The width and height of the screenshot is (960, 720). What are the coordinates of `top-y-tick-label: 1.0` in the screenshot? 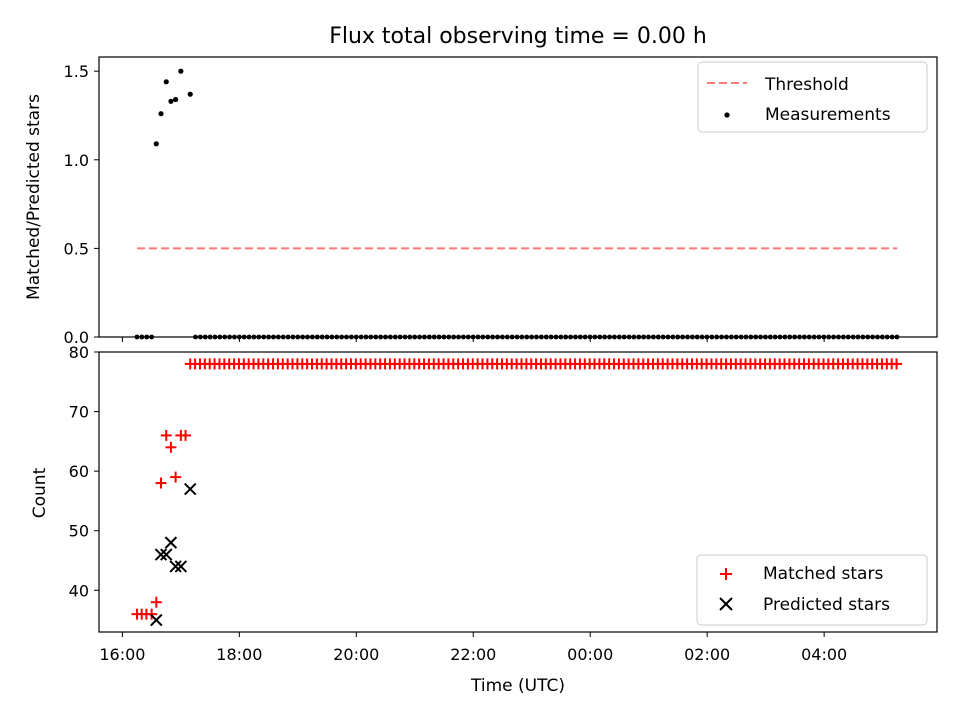 It's located at (76, 160).